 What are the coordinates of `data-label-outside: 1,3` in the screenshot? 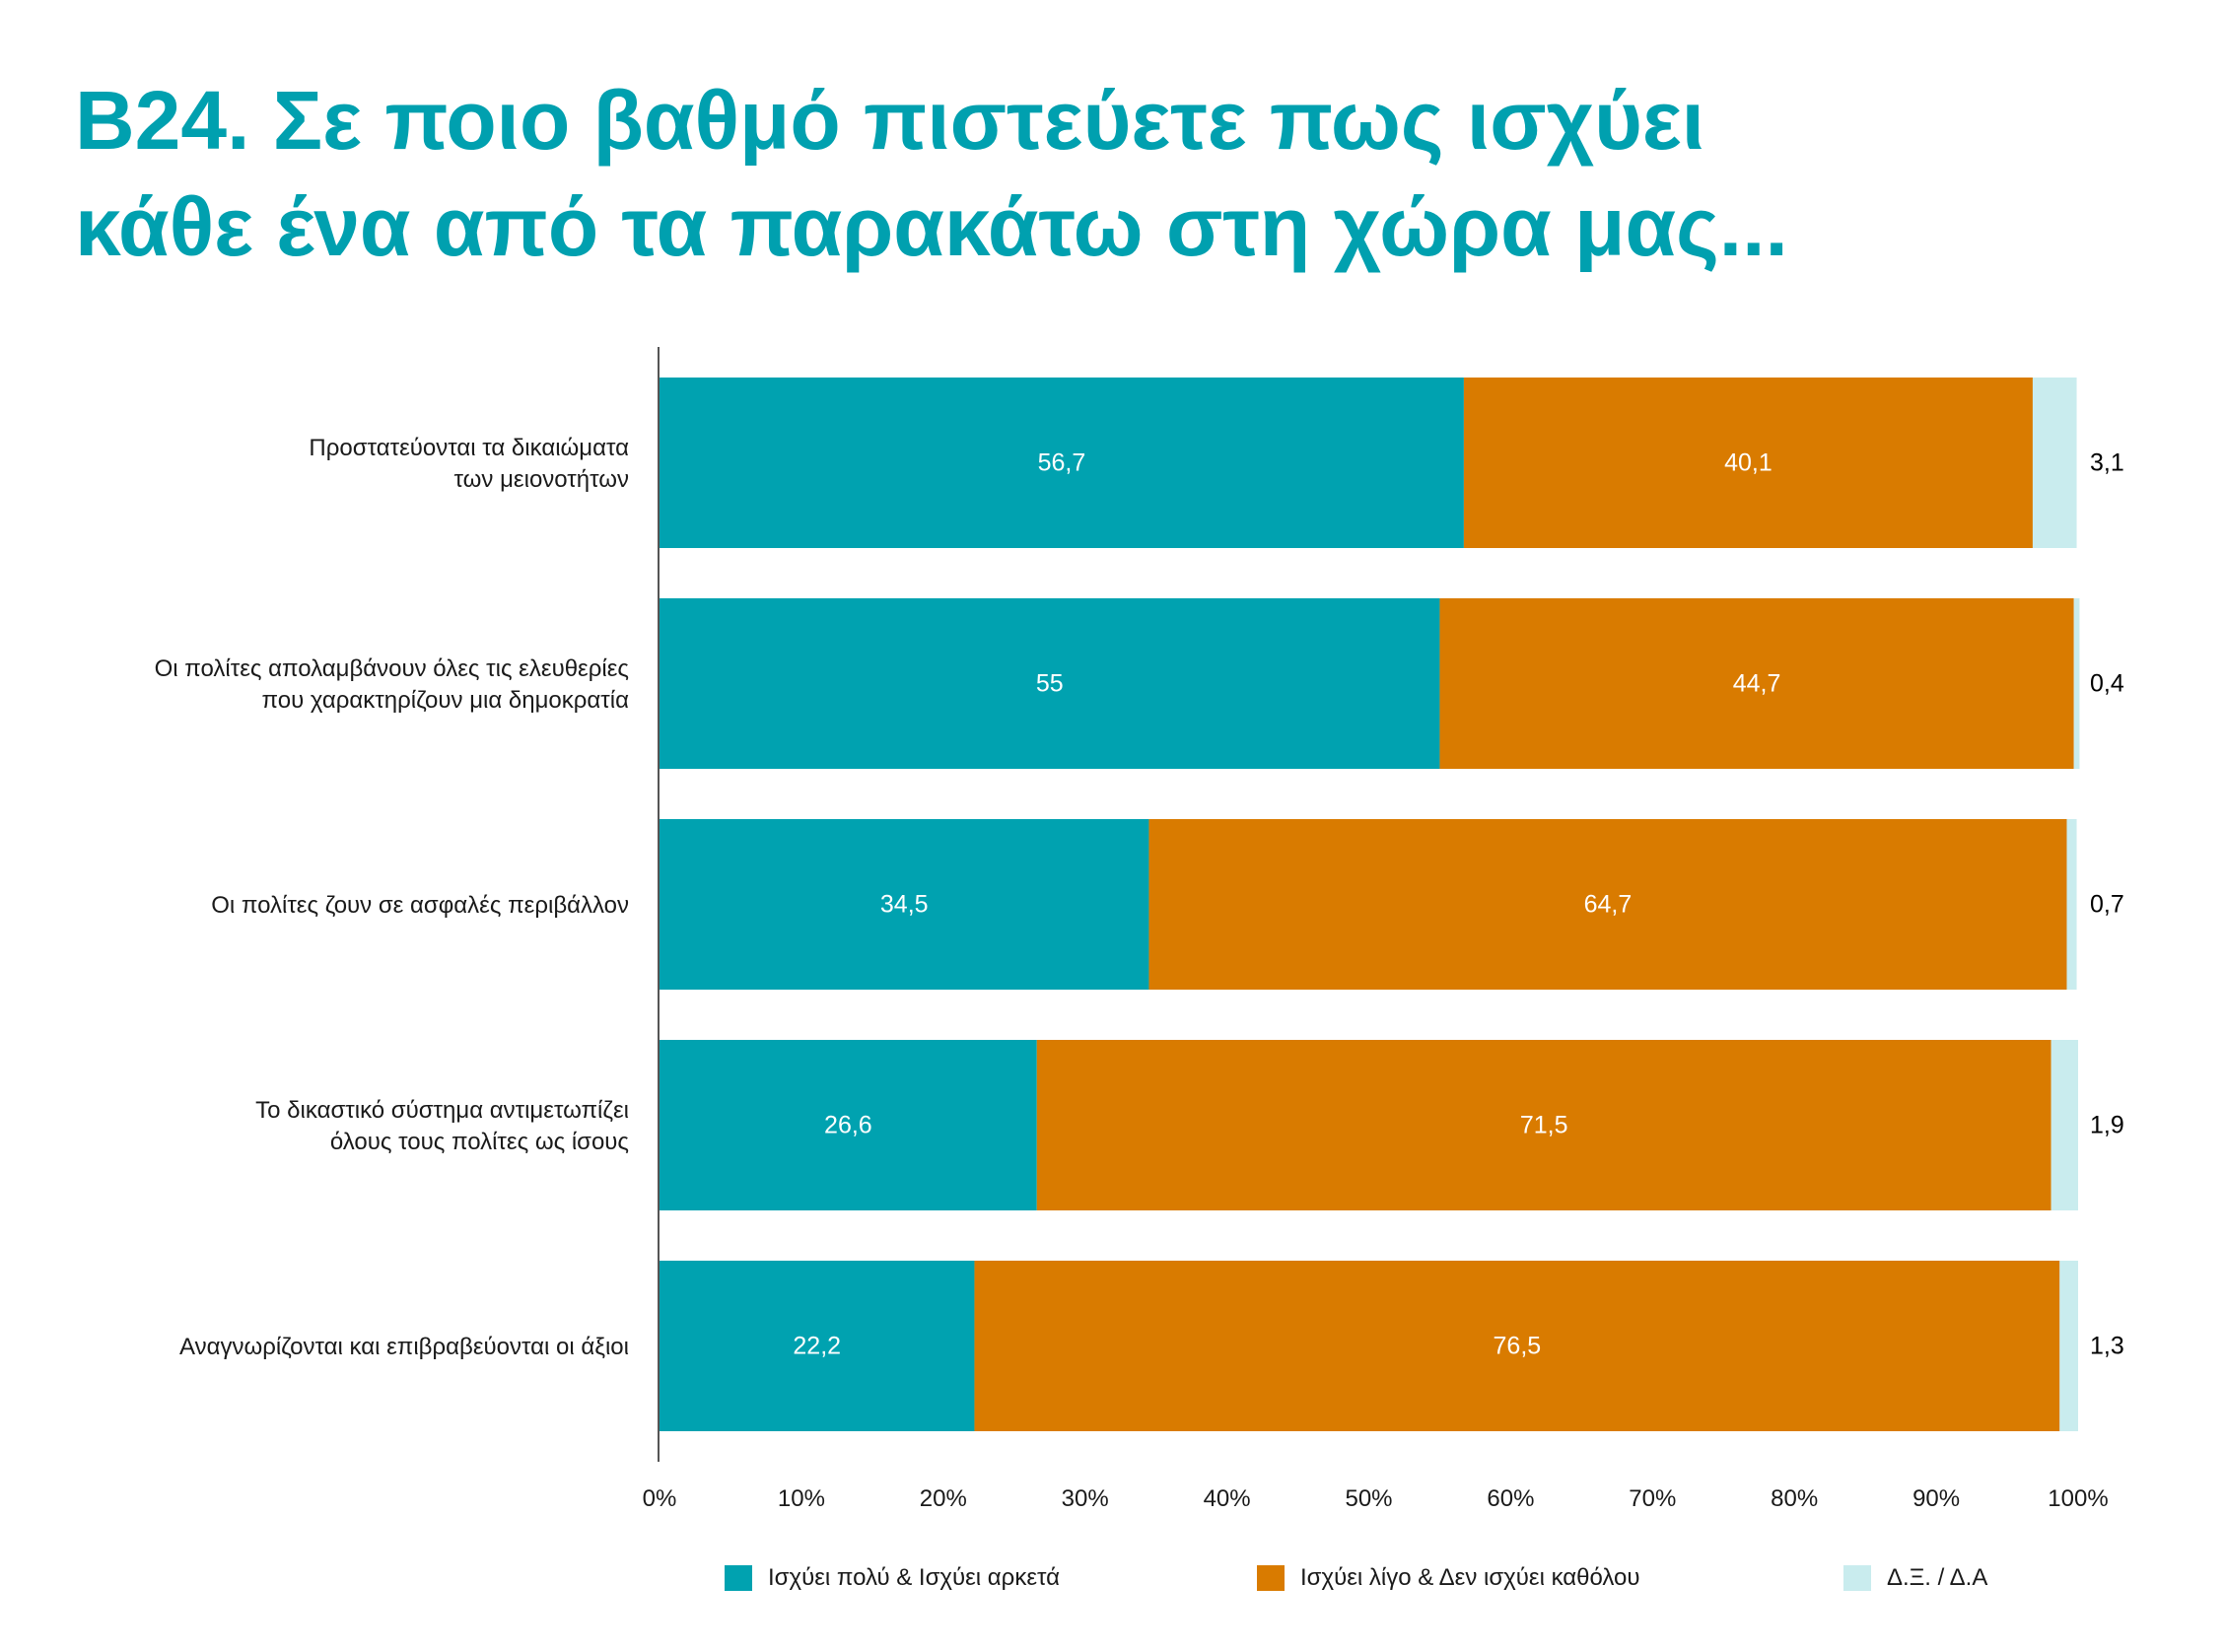 It's located at (2107, 1346).